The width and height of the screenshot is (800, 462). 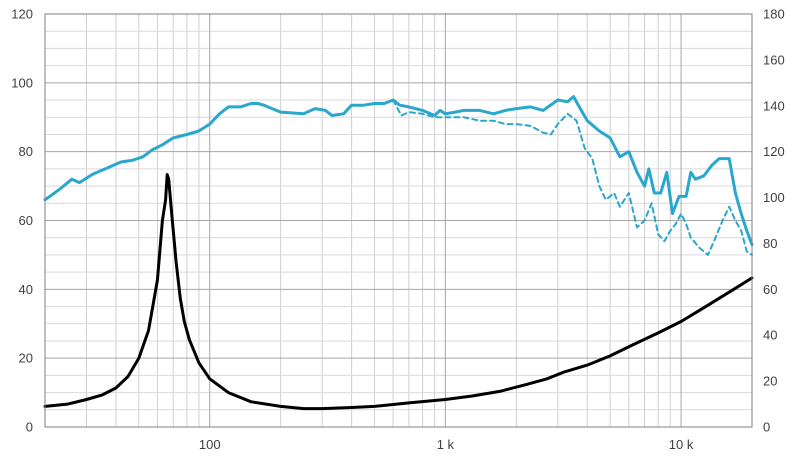 What do you see at coordinates (774, 151) in the screenshot?
I see `y-right-tick-label: 120` at bounding box center [774, 151].